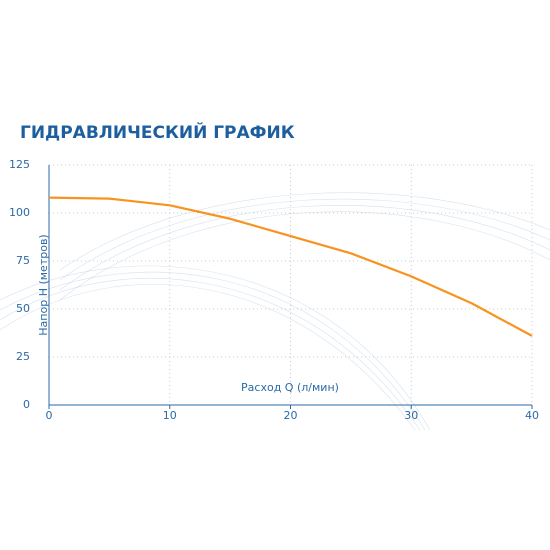 Image resolution: width=550 pixels, height=550 pixels. What do you see at coordinates (49, 415) in the screenshot?
I see `x-tick-label: 0` at bounding box center [49, 415].